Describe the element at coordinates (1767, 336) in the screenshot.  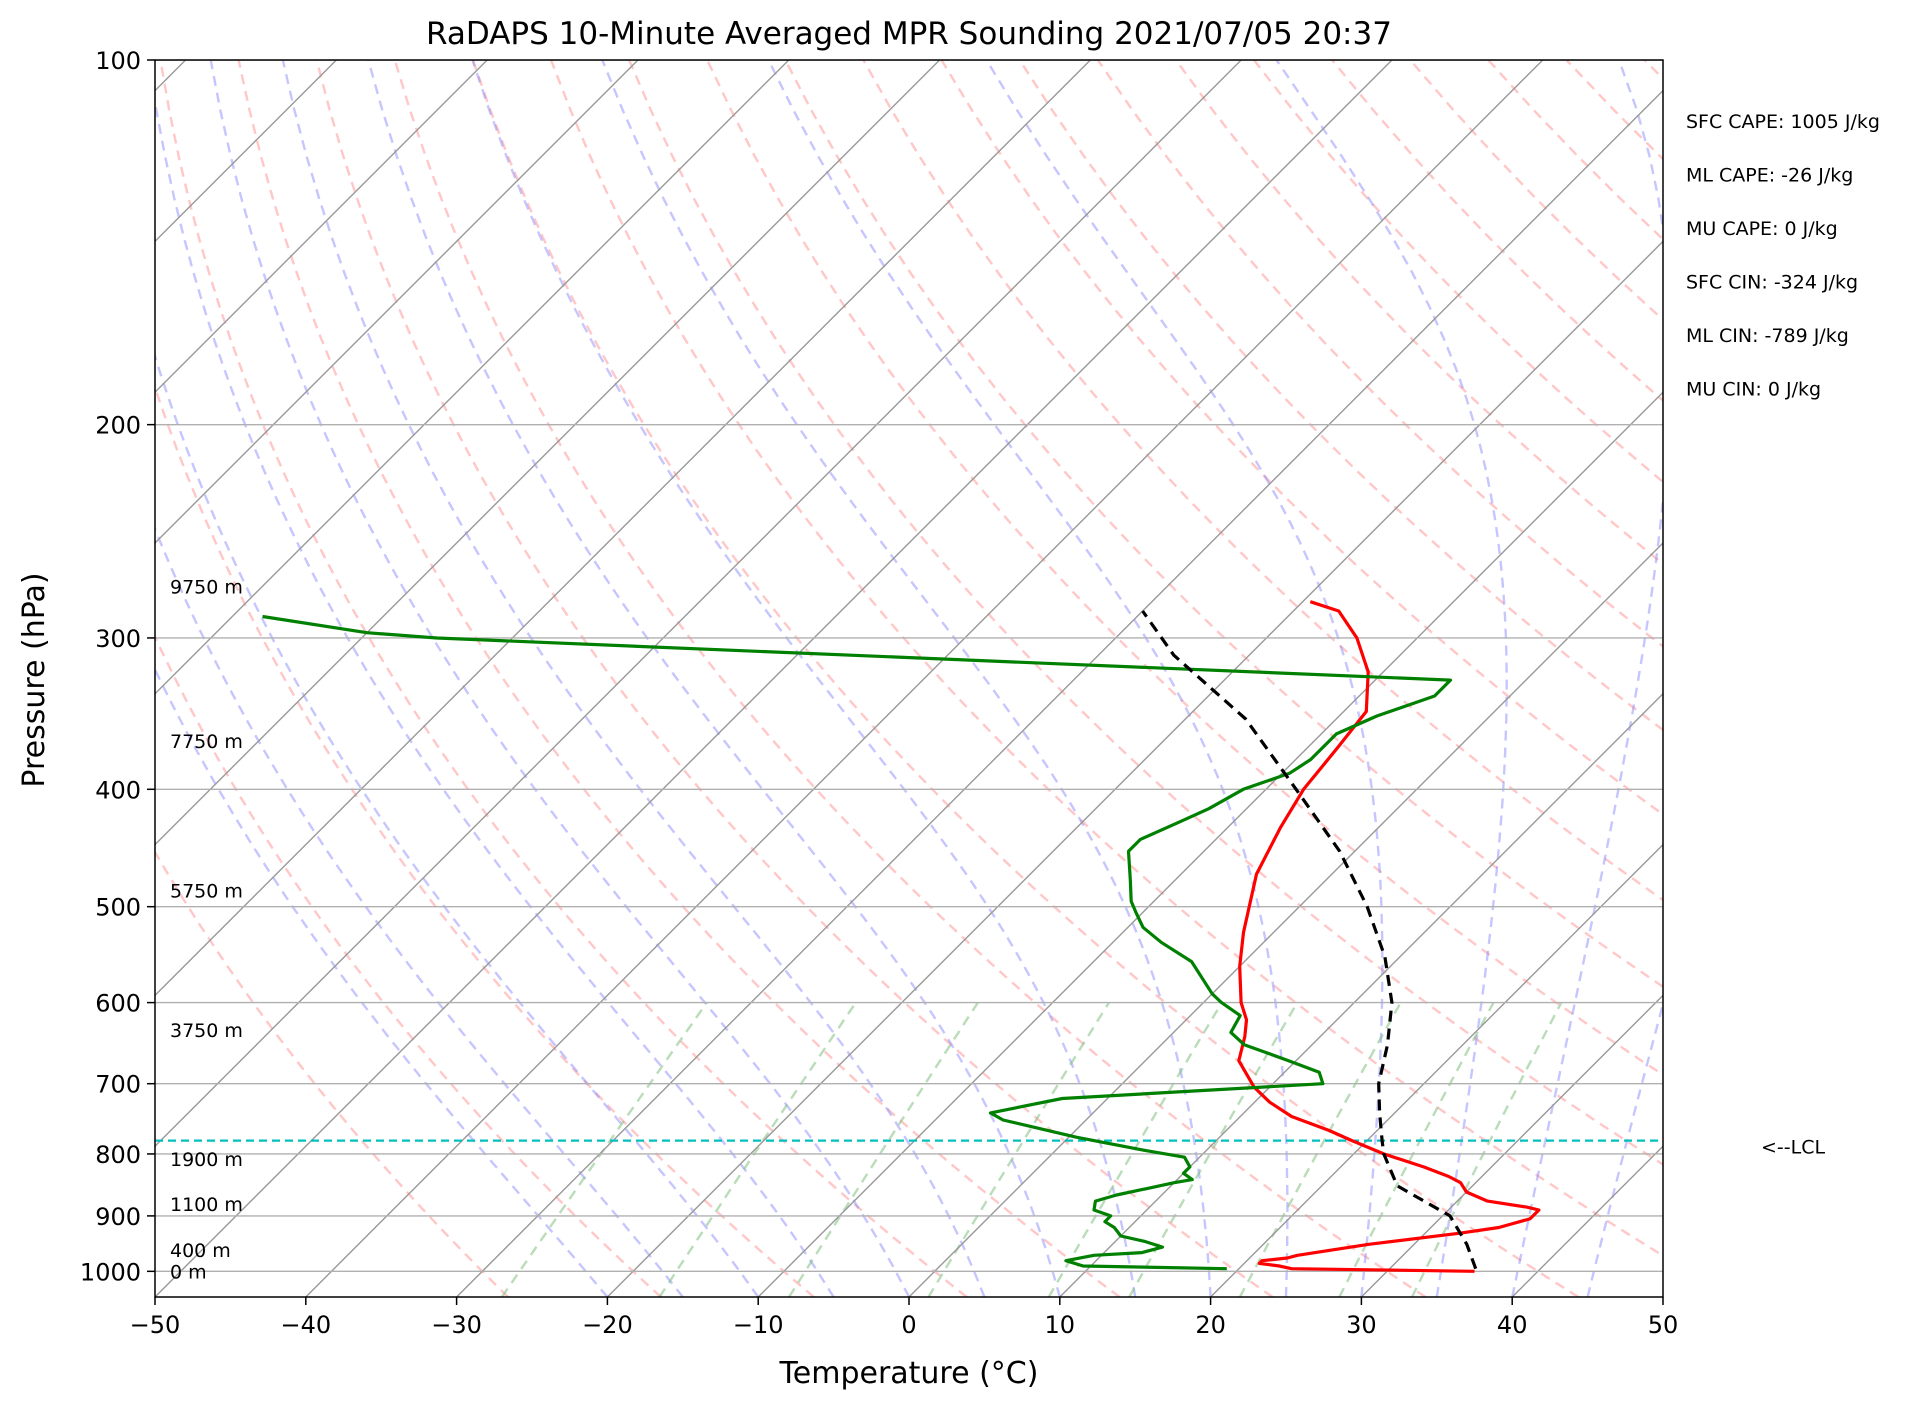
I see `stability-index: ML CIN: -789 J/kg` at that location.